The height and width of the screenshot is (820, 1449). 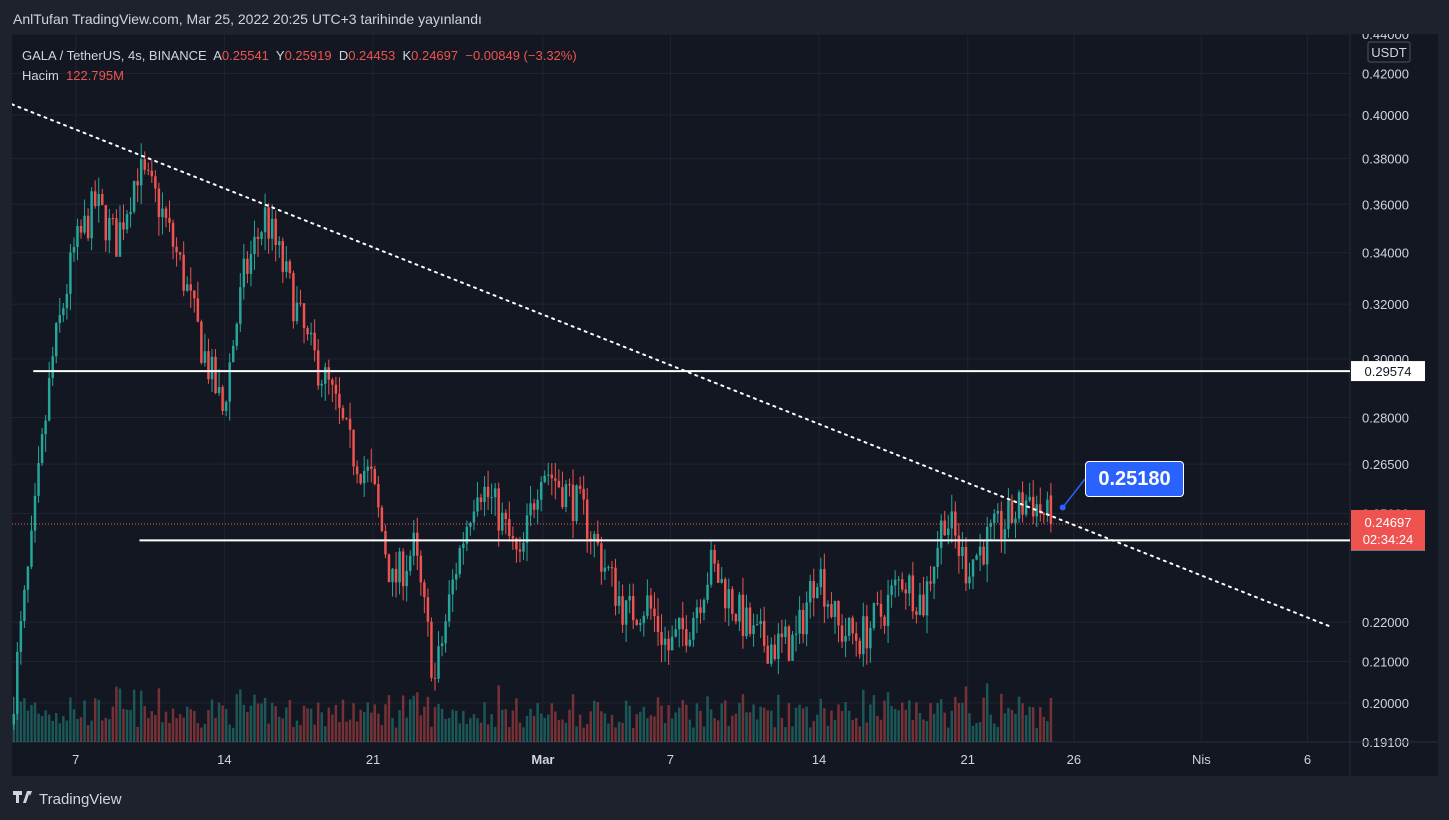 What do you see at coordinates (1062, 507) in the screenshot?
I see `annotation-anchor-point` at bounding box center [1062, 507].